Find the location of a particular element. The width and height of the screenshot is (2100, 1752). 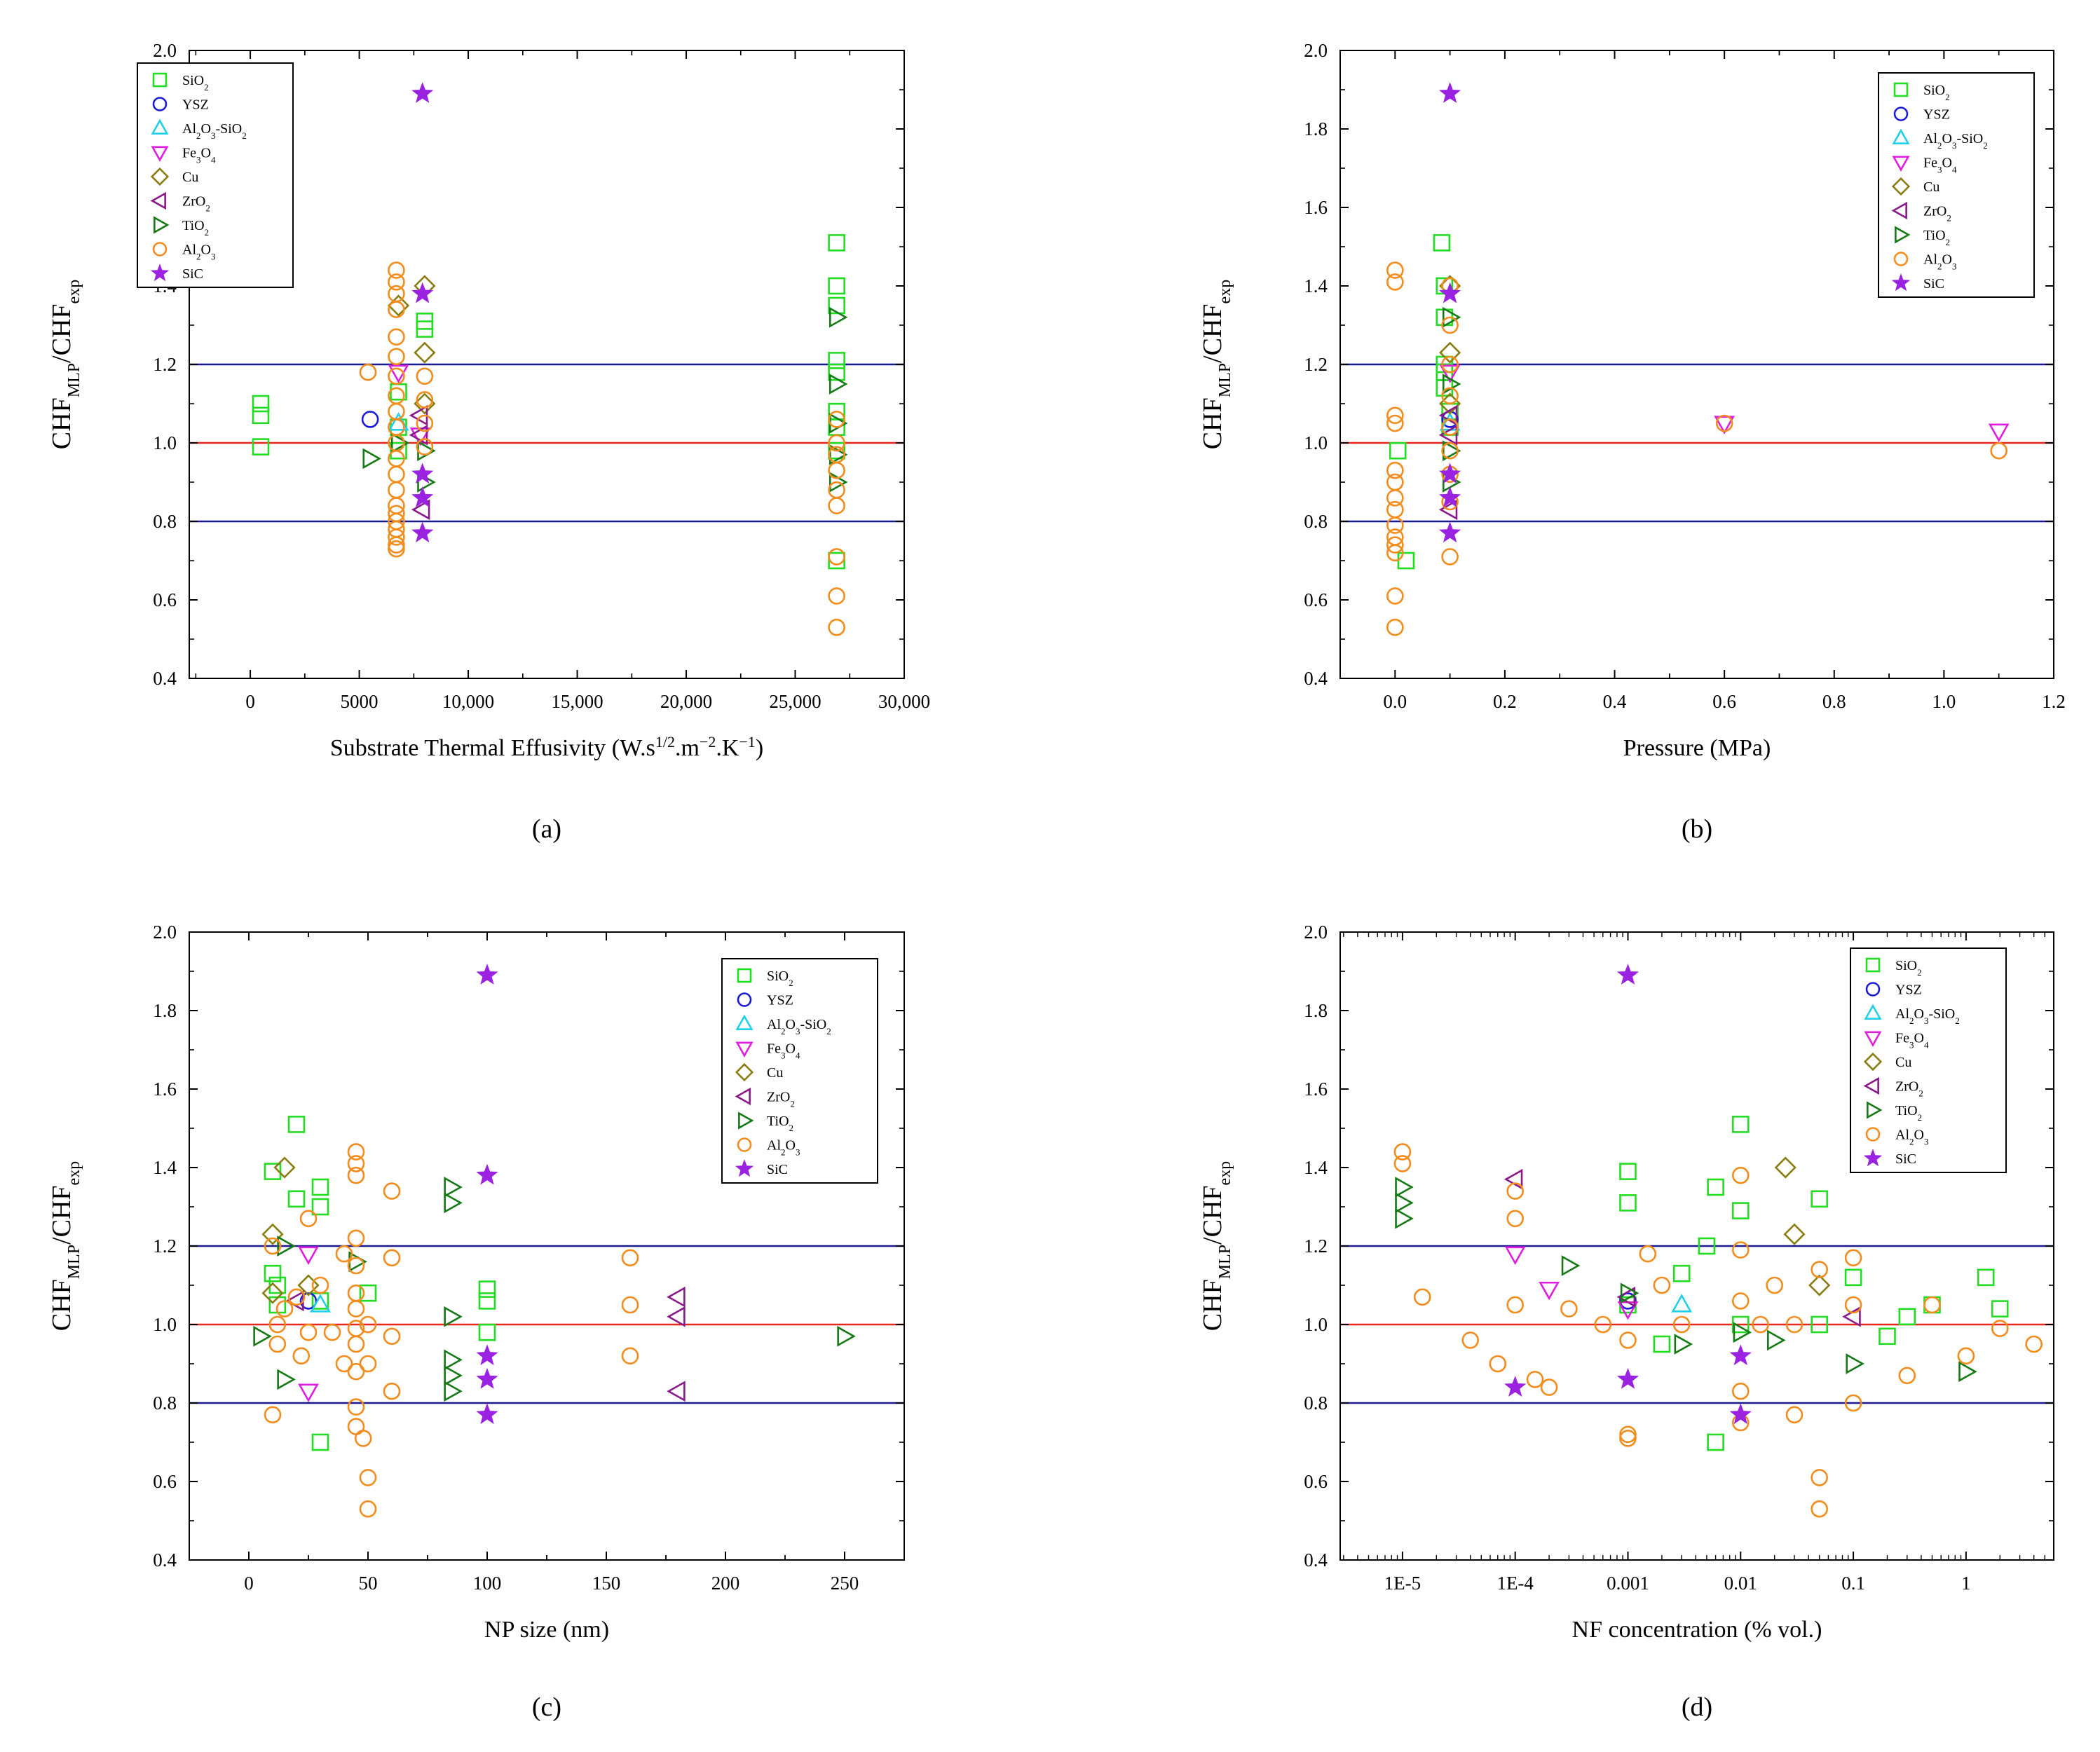

series-YSZ is located at coordinates (308, 1301).